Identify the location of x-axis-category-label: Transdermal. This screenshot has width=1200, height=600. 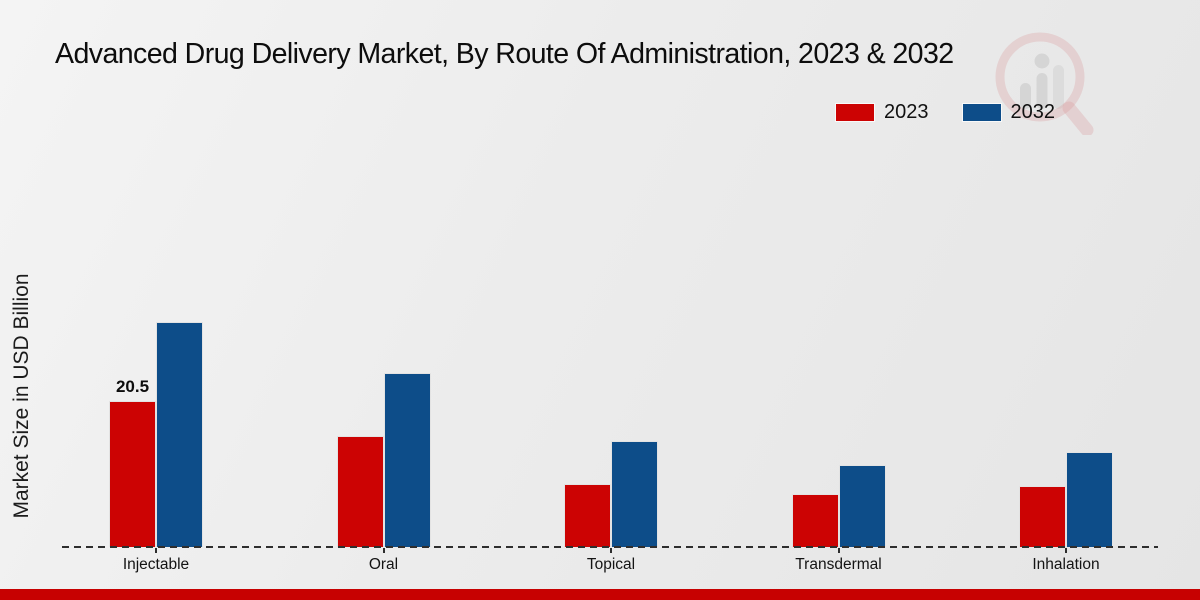
(838, 564).